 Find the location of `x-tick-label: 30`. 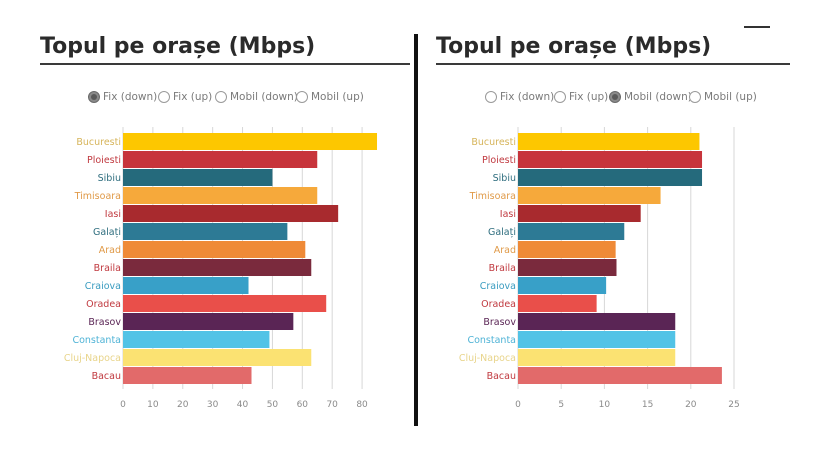

x-tick-label: 30 is located at coordinates (213, 405).